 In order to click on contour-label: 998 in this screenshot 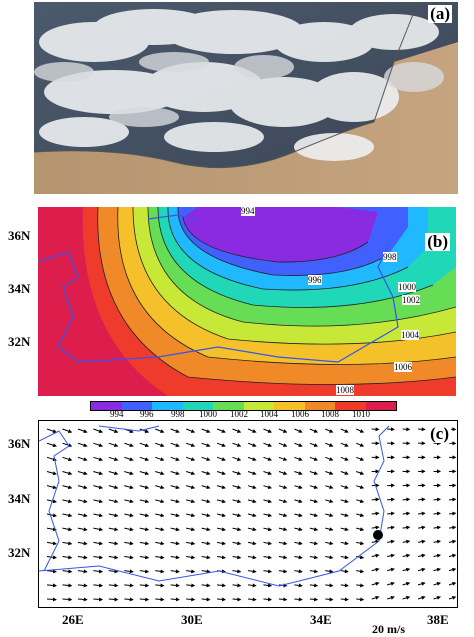, I will do `click(390, 257)`.